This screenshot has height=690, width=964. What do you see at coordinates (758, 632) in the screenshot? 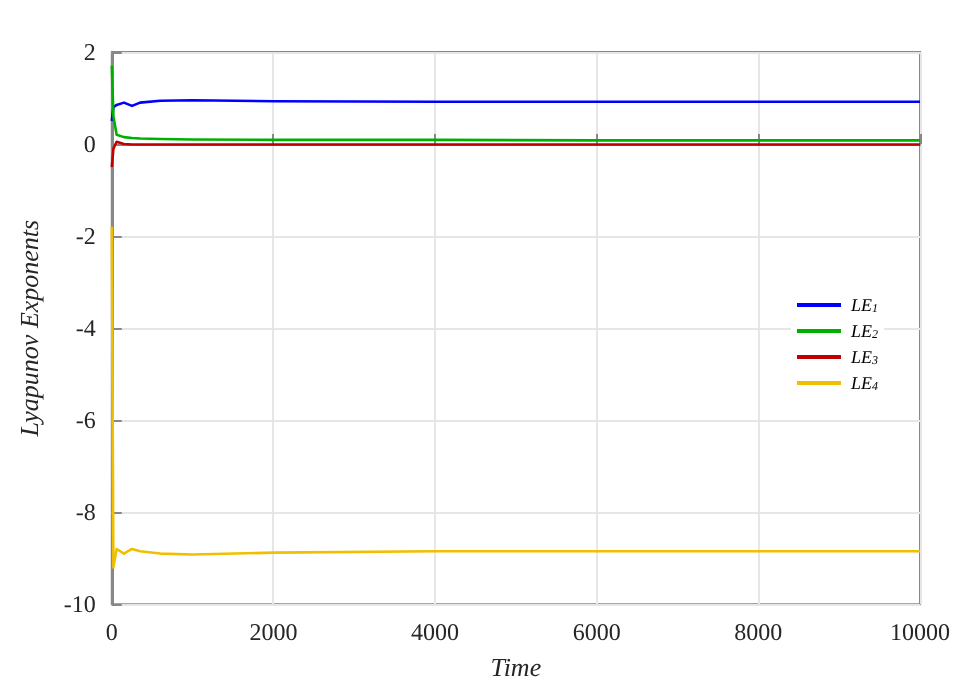
I see `x-tick-label: 8000` at bounding box center [758, 632].